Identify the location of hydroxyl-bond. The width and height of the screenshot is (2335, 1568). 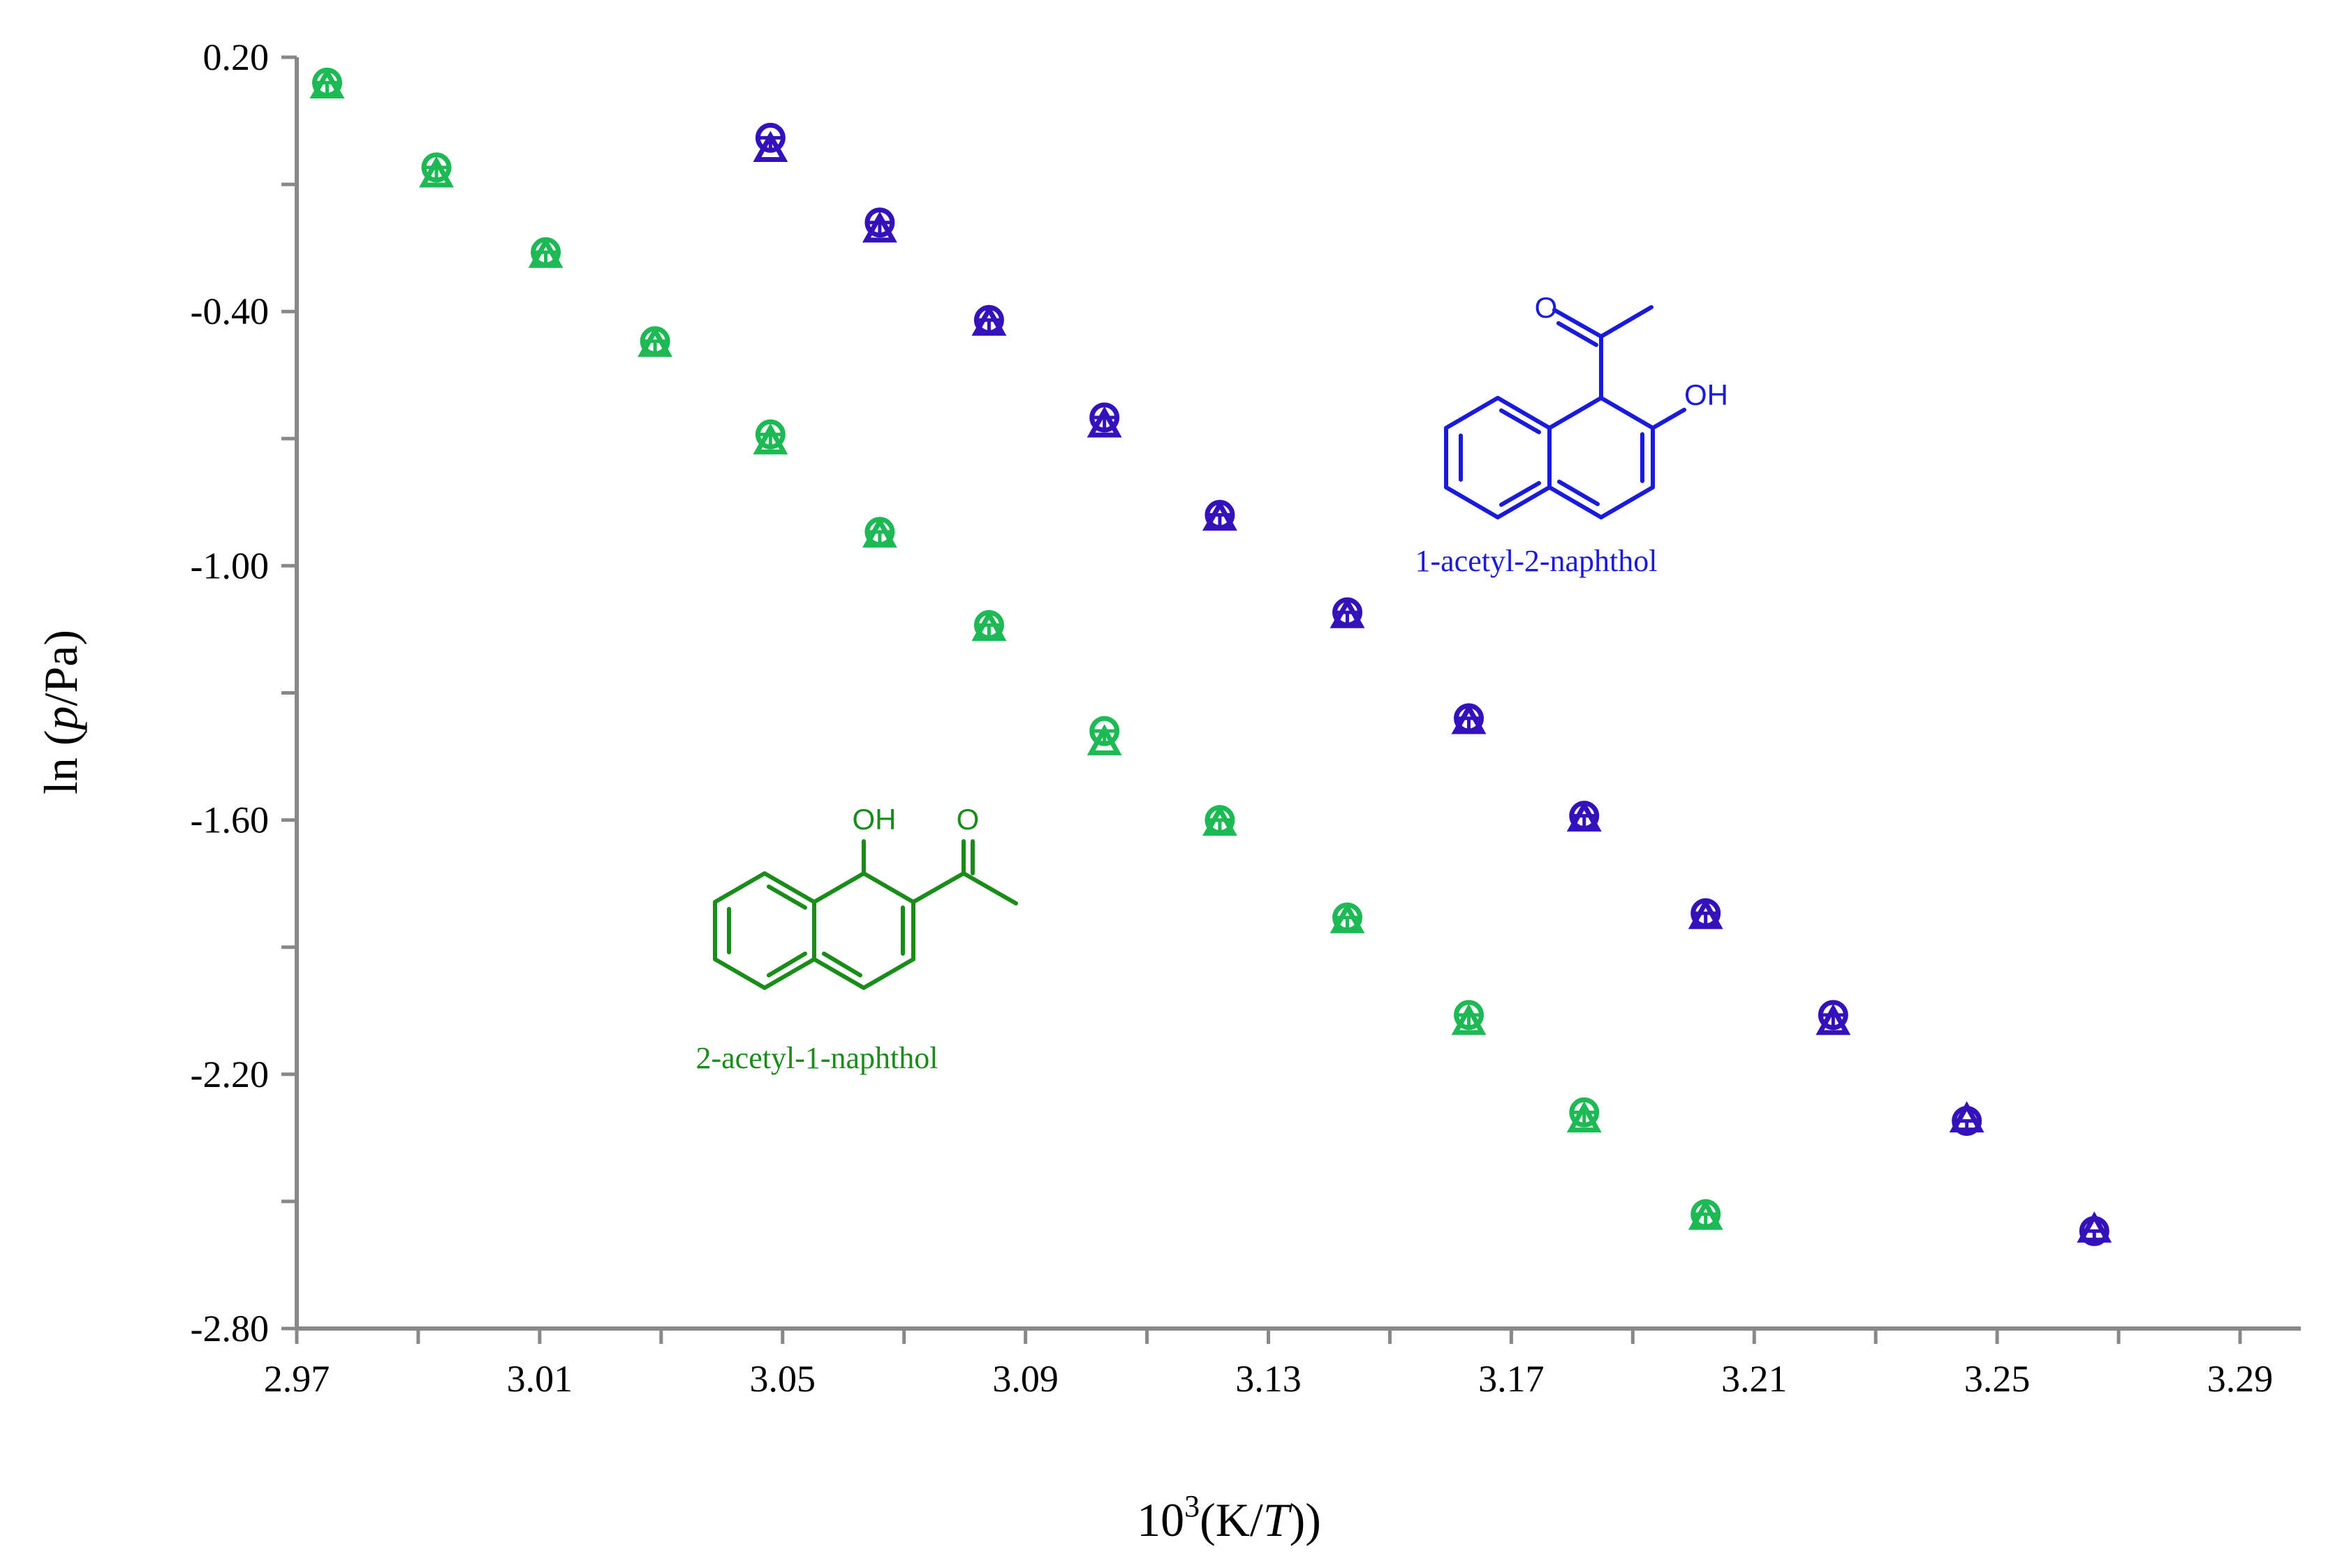
(1668, 419).